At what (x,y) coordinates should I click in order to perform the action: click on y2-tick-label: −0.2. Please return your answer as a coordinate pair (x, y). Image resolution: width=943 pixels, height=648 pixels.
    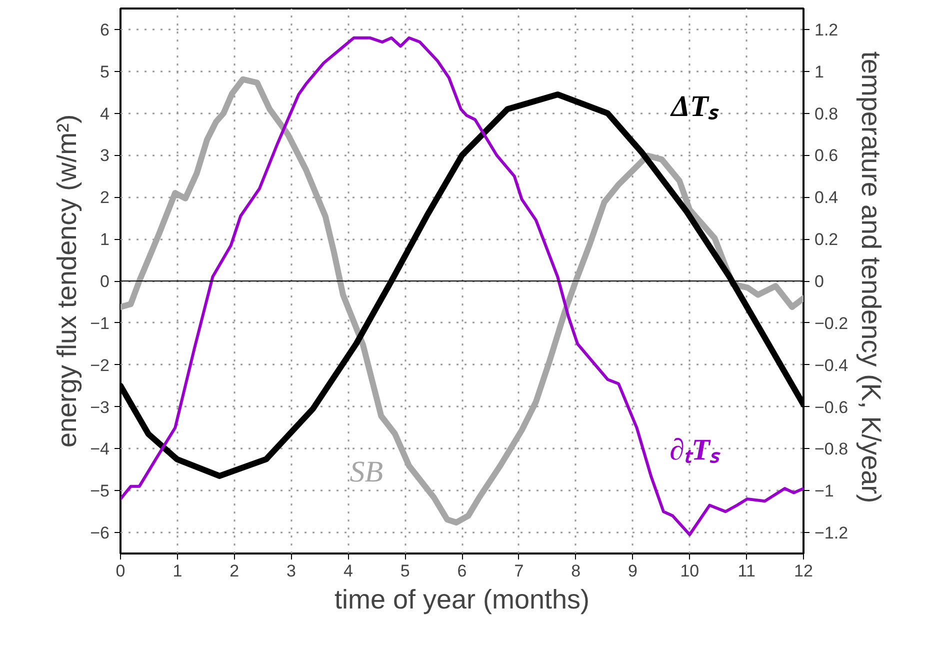
    Looking at the image, I should click on (831, 323).